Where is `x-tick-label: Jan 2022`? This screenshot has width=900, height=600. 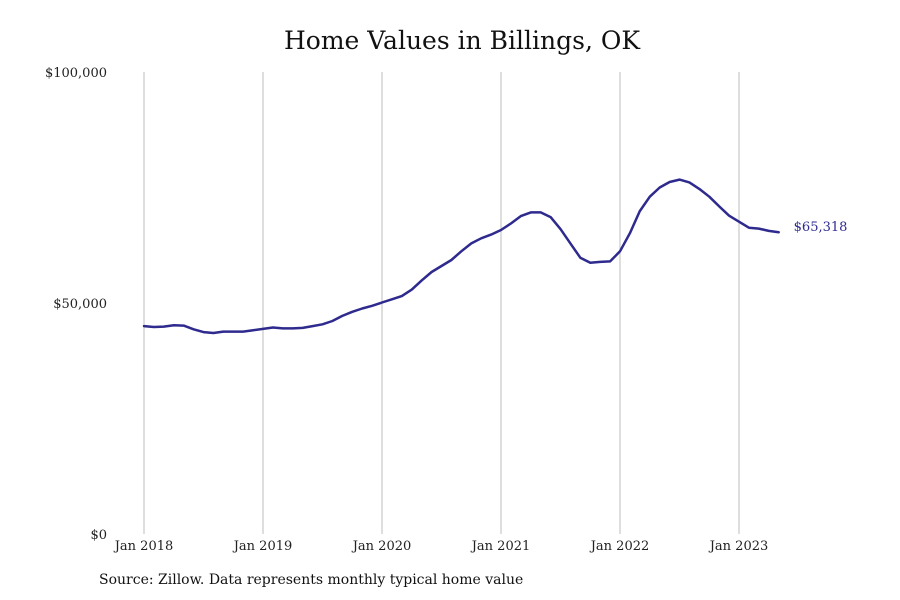 x-tick-label: Jan 2022 is located at coordinates (619, 546).